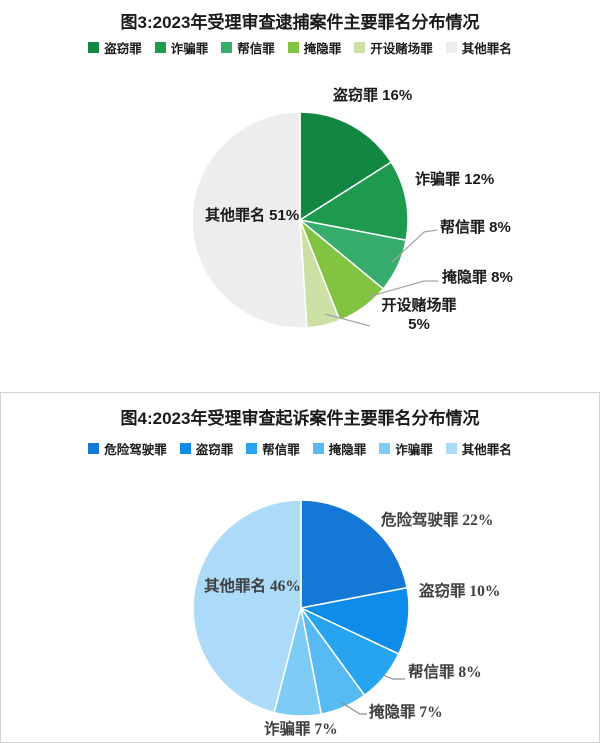  I want to click on legend-item: 开设赌场罪, so click(393, 47).